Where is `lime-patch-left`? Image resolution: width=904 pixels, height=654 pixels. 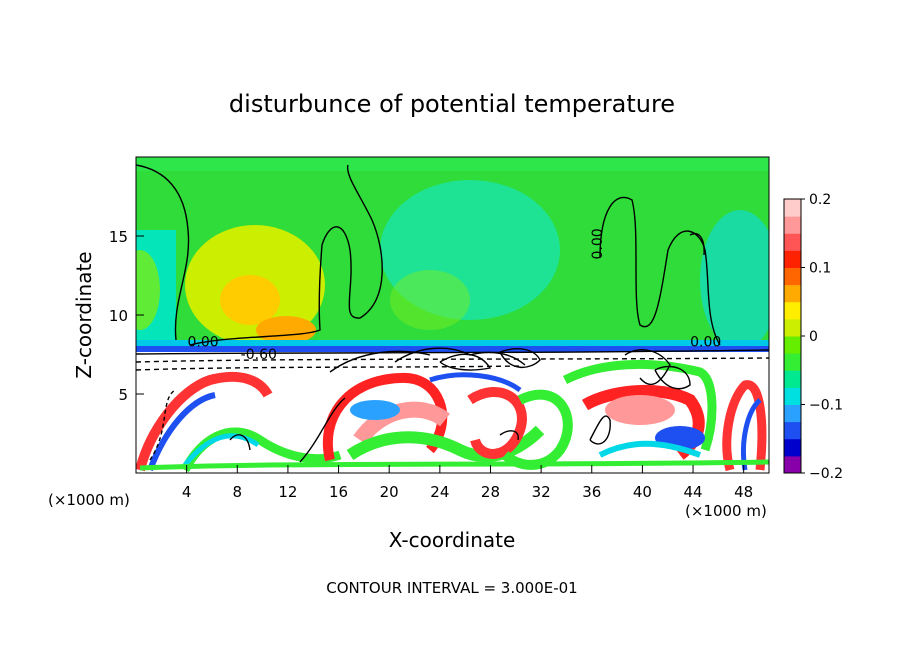 lime-patch-left is located at coordinates (148, 290).